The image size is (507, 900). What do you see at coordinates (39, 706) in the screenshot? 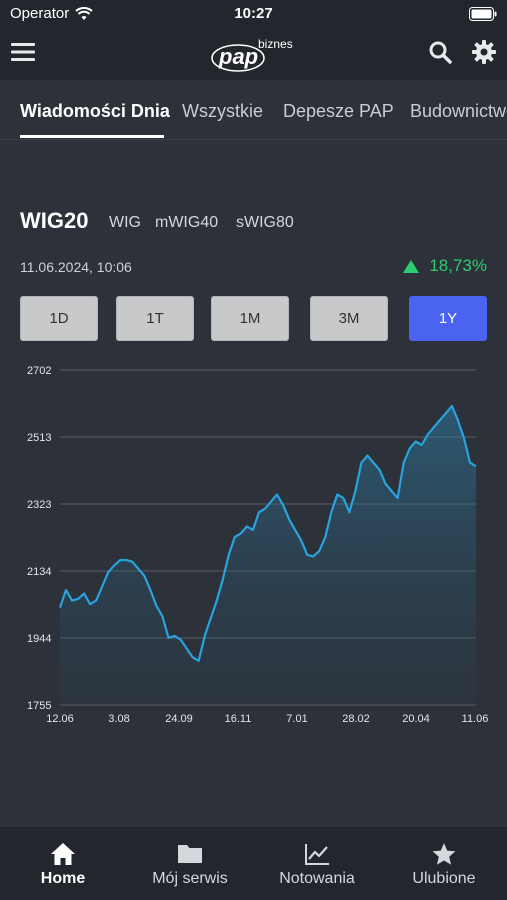
I see `y-tick-label: 1755` at bounding box center [39, 706].